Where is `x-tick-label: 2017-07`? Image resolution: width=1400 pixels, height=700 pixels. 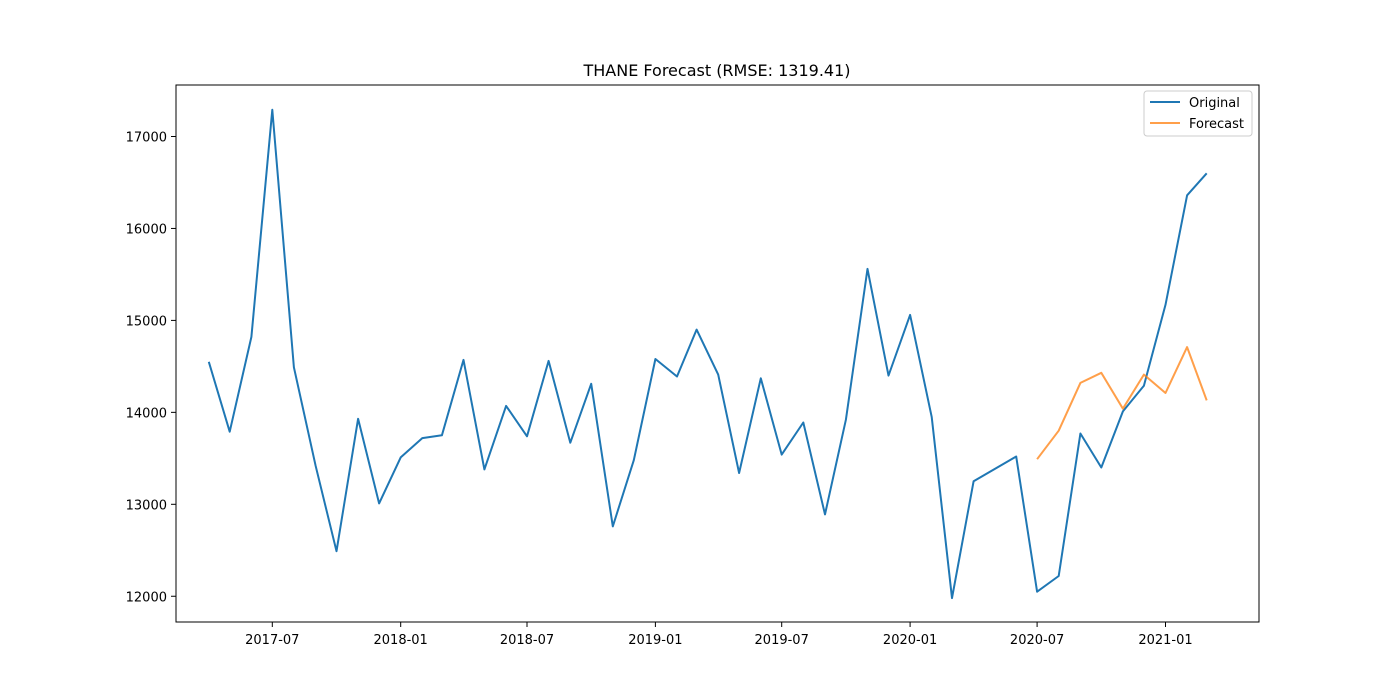
x-tick-label: 2017-07 is located at coordinates (272, 640).